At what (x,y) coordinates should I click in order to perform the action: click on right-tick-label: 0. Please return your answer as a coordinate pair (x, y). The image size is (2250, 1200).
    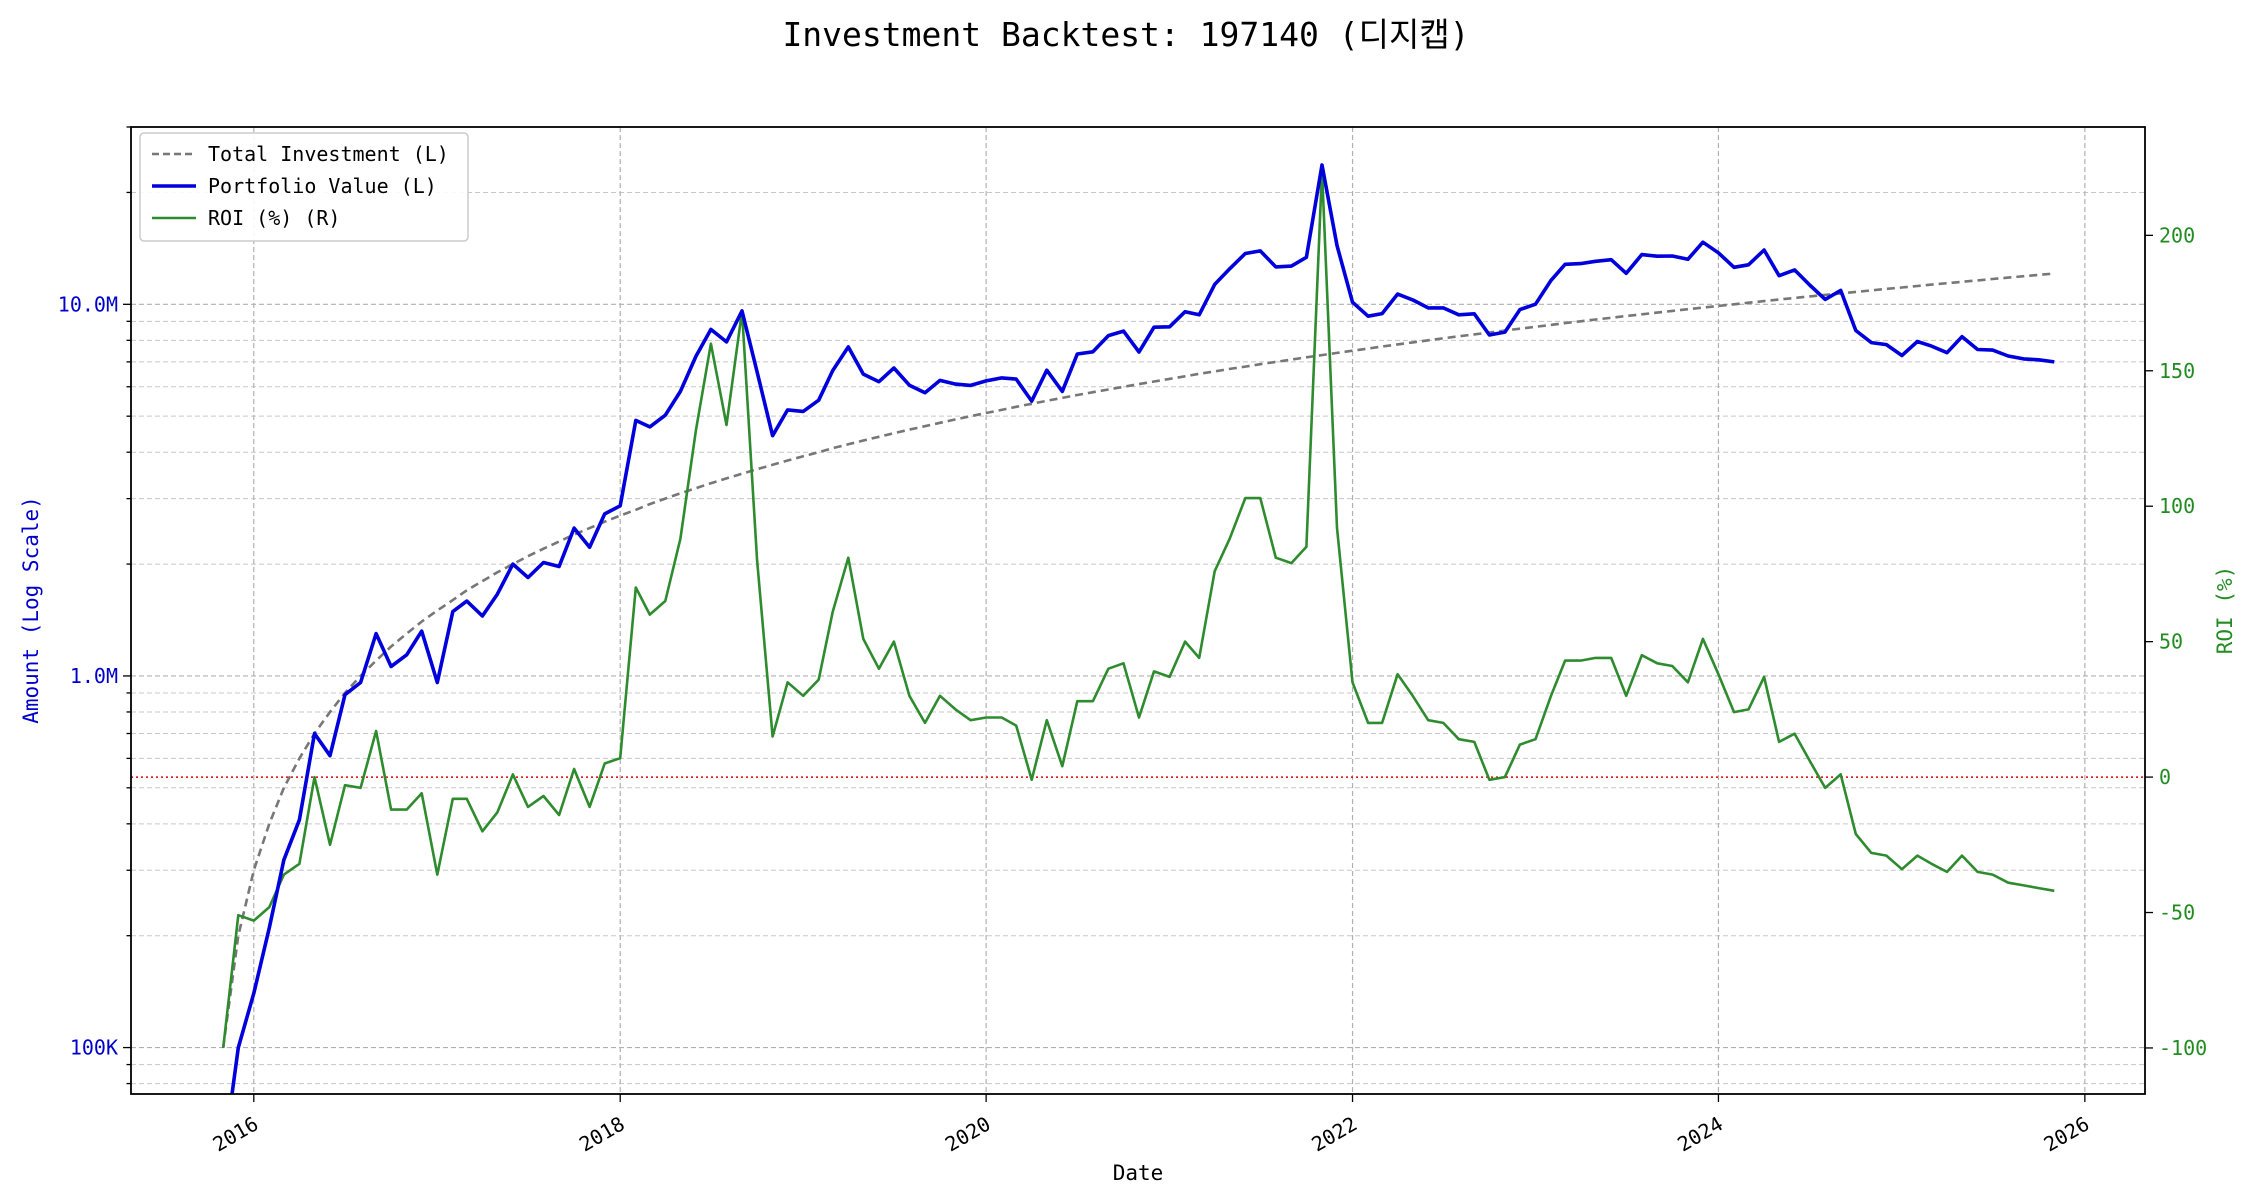
    Looking at the image, I should click on (2165, 777).